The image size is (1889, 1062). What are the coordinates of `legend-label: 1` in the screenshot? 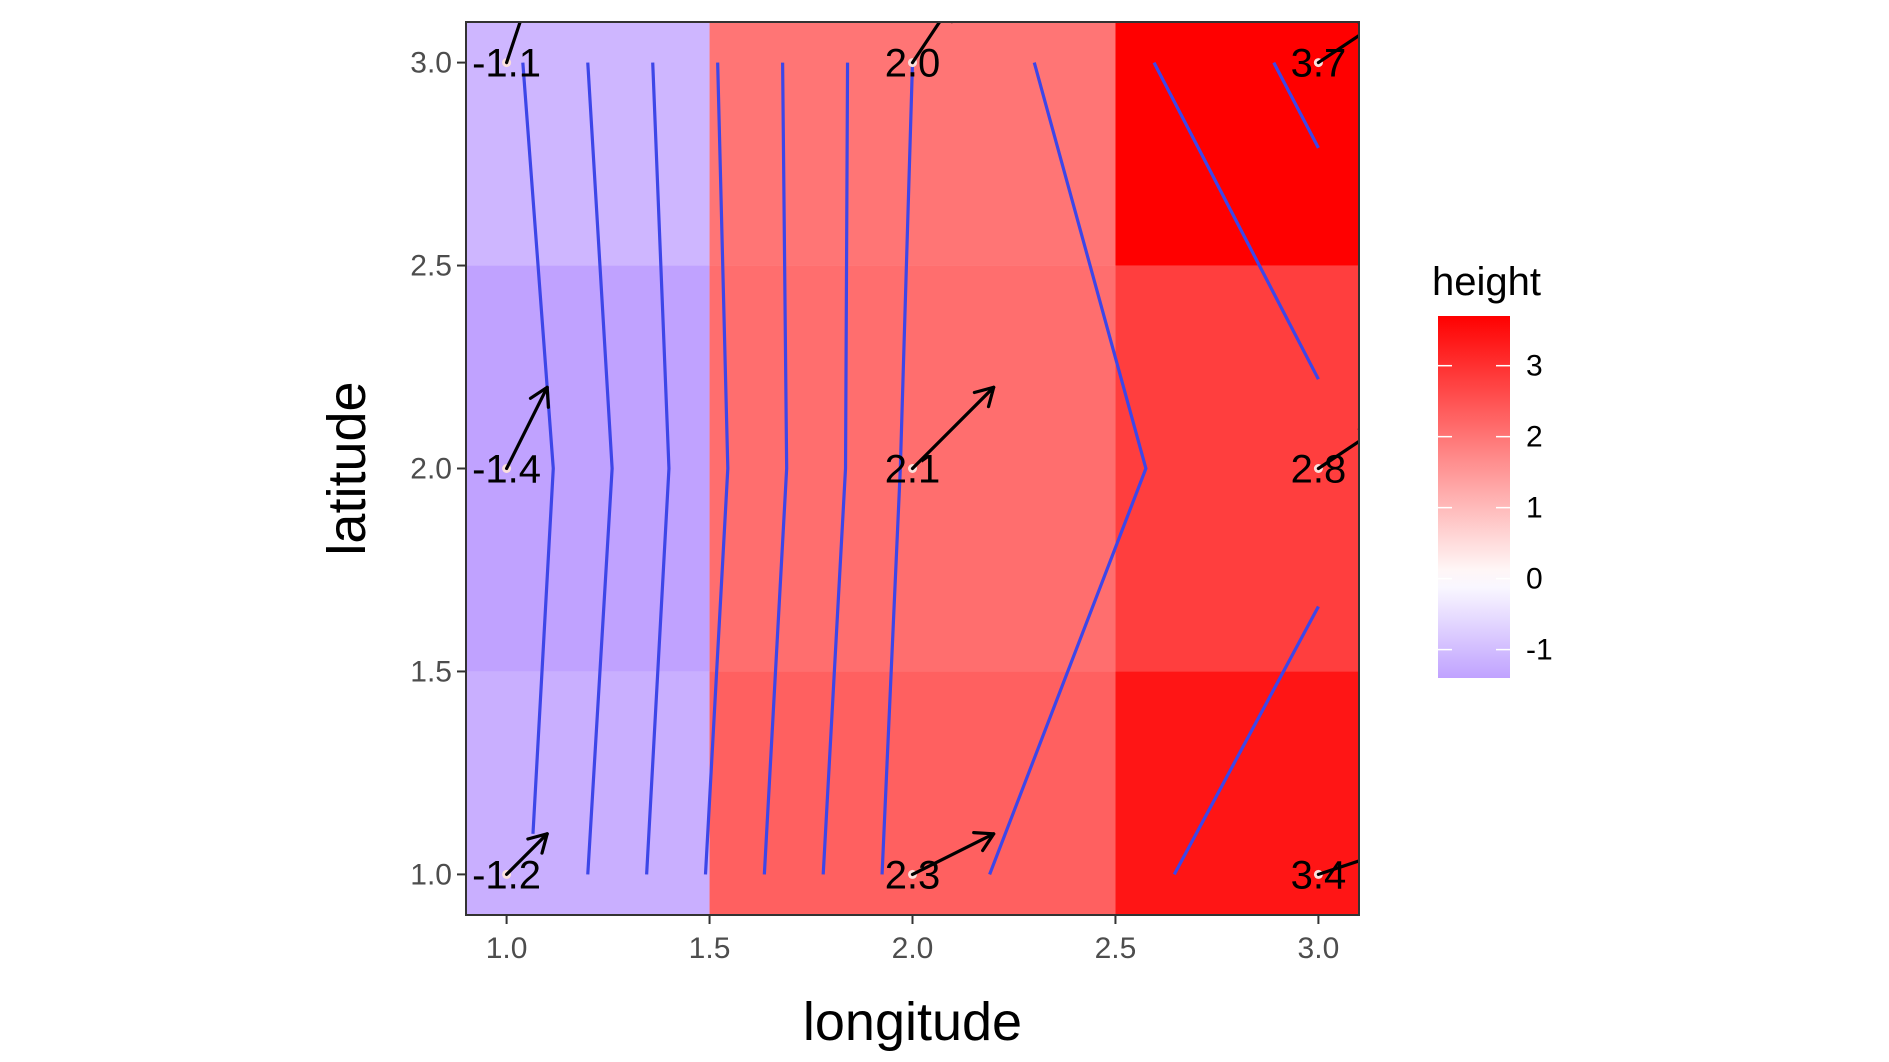 It's located at (1534, 508).